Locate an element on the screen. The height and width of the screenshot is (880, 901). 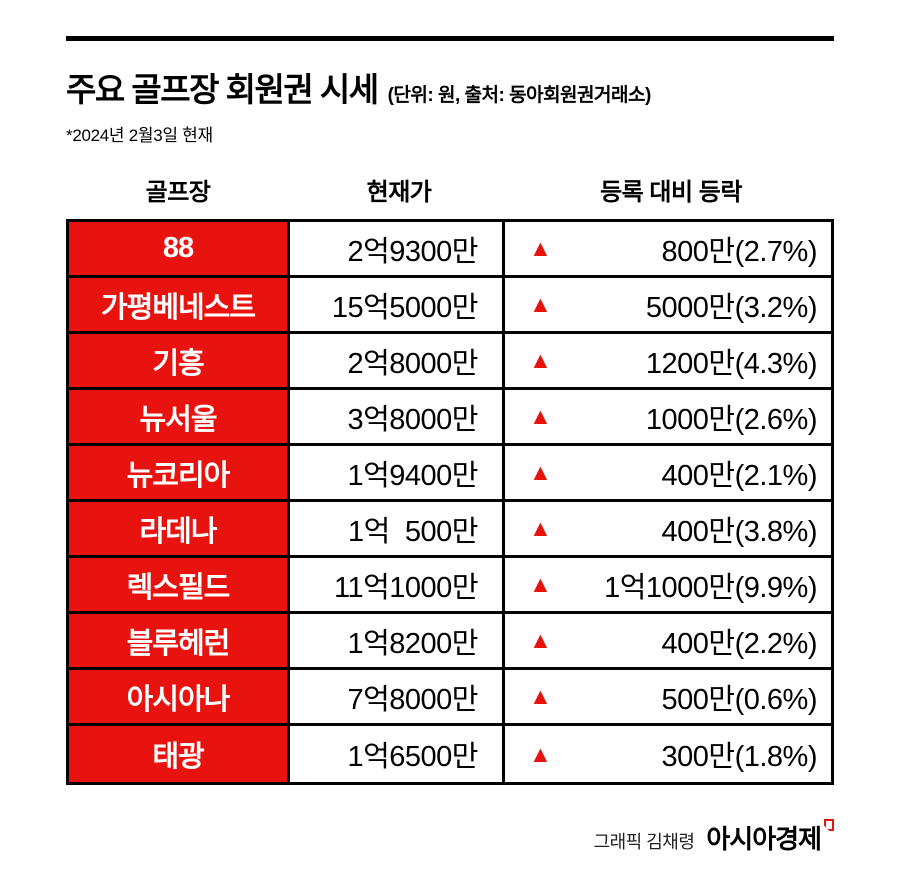
brand-logo: 아시아경제 is located at coordinates (770, 837).